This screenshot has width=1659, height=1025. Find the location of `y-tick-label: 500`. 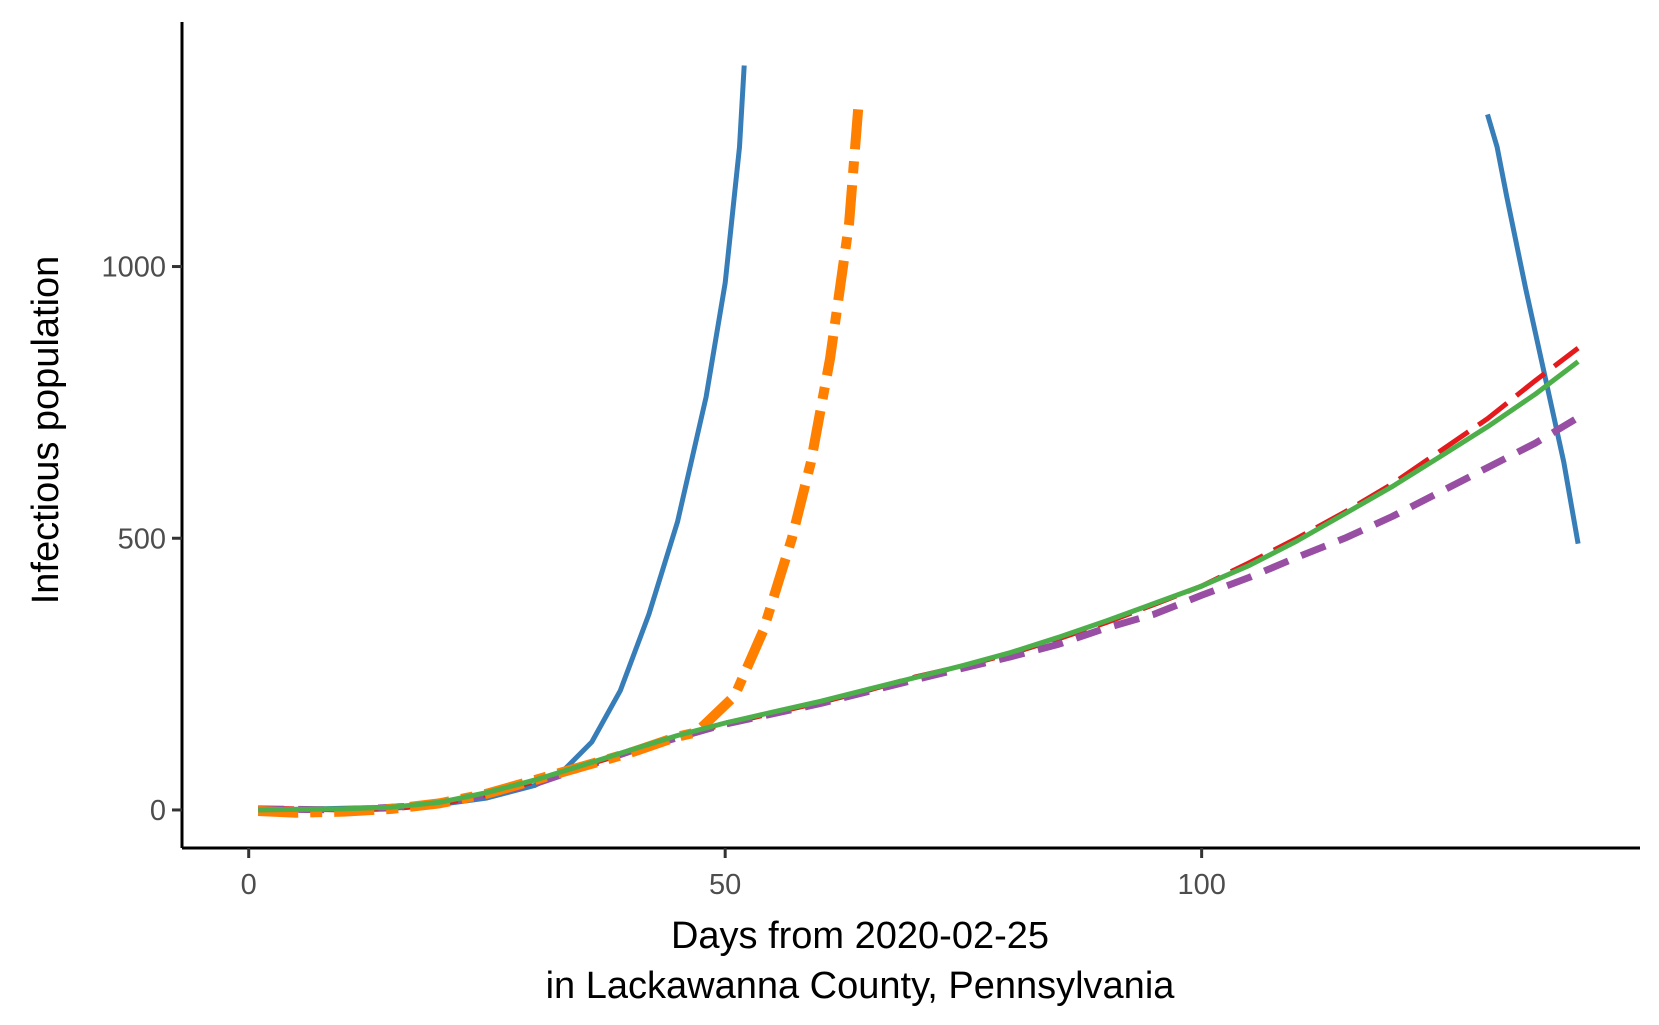

y-tick-label: 500 is located at coordinates (142, 539).